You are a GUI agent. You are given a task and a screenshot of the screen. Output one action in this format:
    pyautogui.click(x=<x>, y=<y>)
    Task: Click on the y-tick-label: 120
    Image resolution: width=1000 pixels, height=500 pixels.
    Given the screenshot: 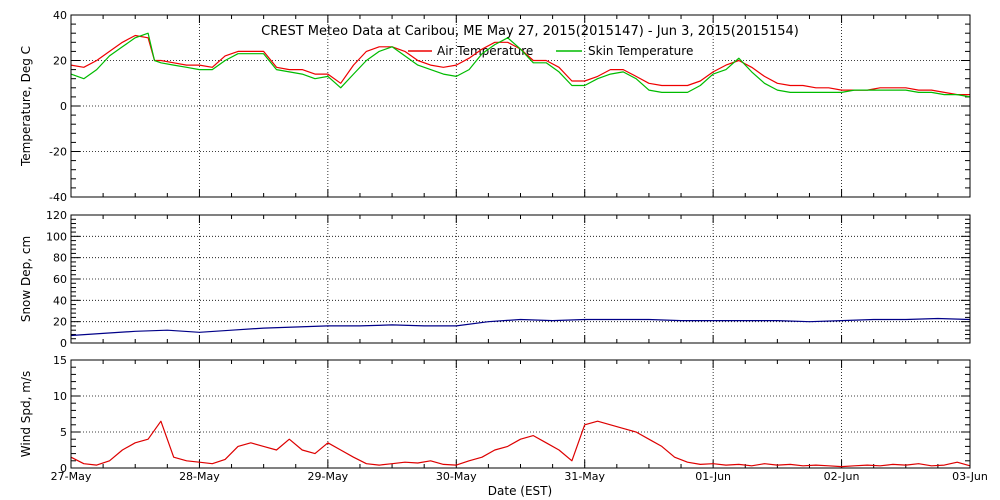 What is the action you would take?
    pyautogui.click(x=56, y=215)
    